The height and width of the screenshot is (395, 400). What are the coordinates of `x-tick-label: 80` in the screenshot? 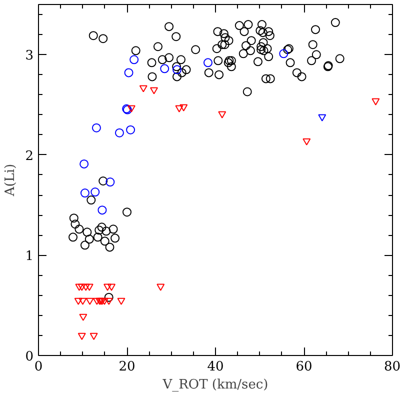 It's located at (392, 367).